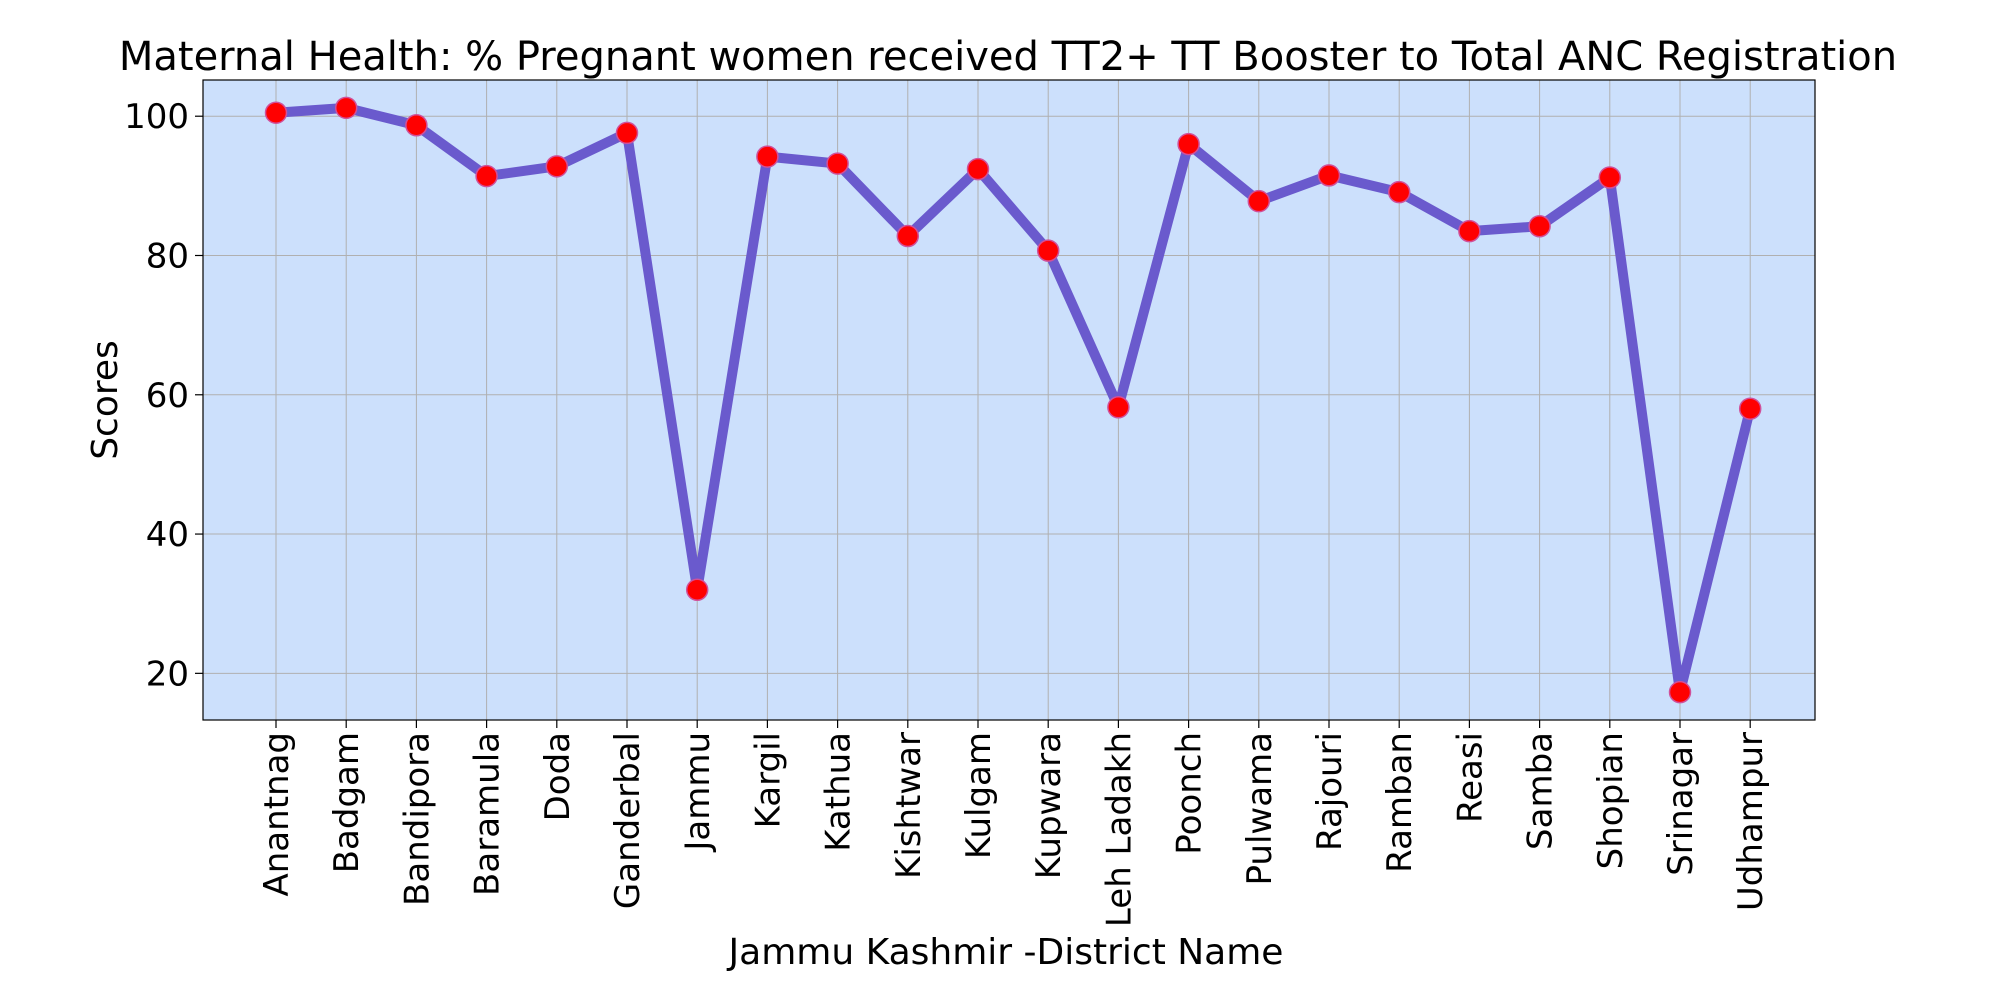 The width and height of the screenshot is (2000, 1000). What do you see at coordinates (909, 805) in the screenshot?
I see `x-tick-label: Kishtwar` at bounding box center [909, 805].